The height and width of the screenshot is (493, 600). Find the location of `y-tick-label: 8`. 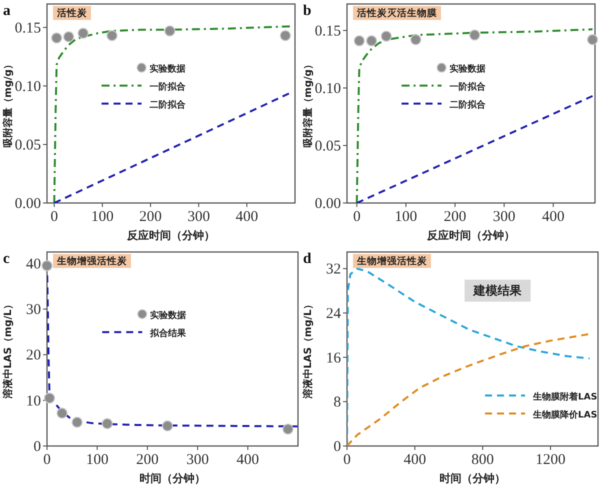

y-tick-label: 8 is located at coordinates (337, 402).